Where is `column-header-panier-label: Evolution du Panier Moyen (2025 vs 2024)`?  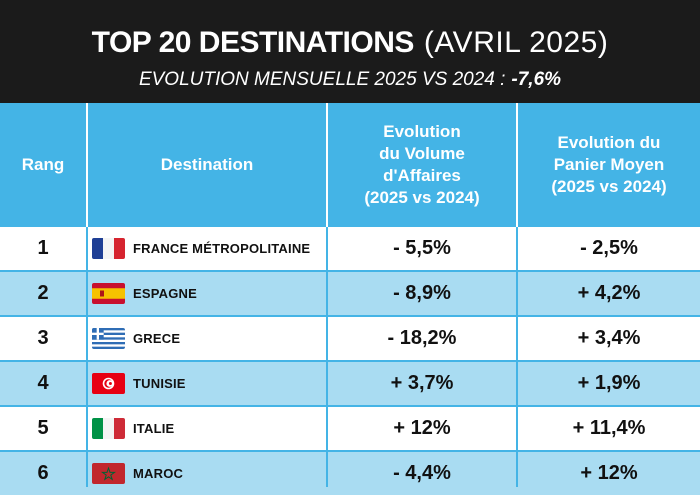 column-header-panier-label: Evolution du Panier Moyen (2025 vs 2024) is located at coordinates (609, 164).